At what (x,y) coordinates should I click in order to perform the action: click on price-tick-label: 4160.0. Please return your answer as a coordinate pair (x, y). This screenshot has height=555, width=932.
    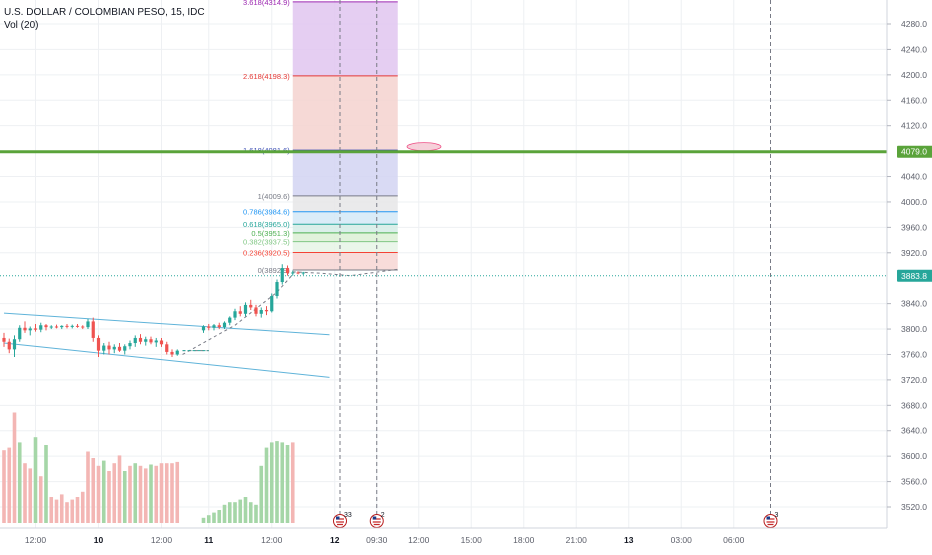
    Looking at the image, I should click on (914, 100).